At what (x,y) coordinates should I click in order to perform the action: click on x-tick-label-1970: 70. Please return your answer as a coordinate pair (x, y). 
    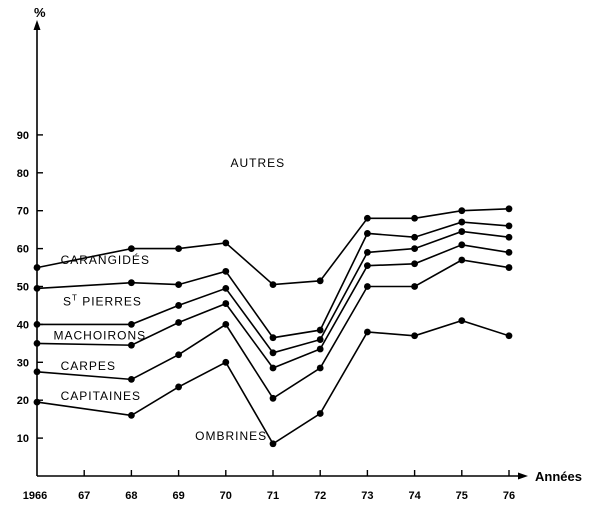
    Looking at the image, I should click on (226, 496).